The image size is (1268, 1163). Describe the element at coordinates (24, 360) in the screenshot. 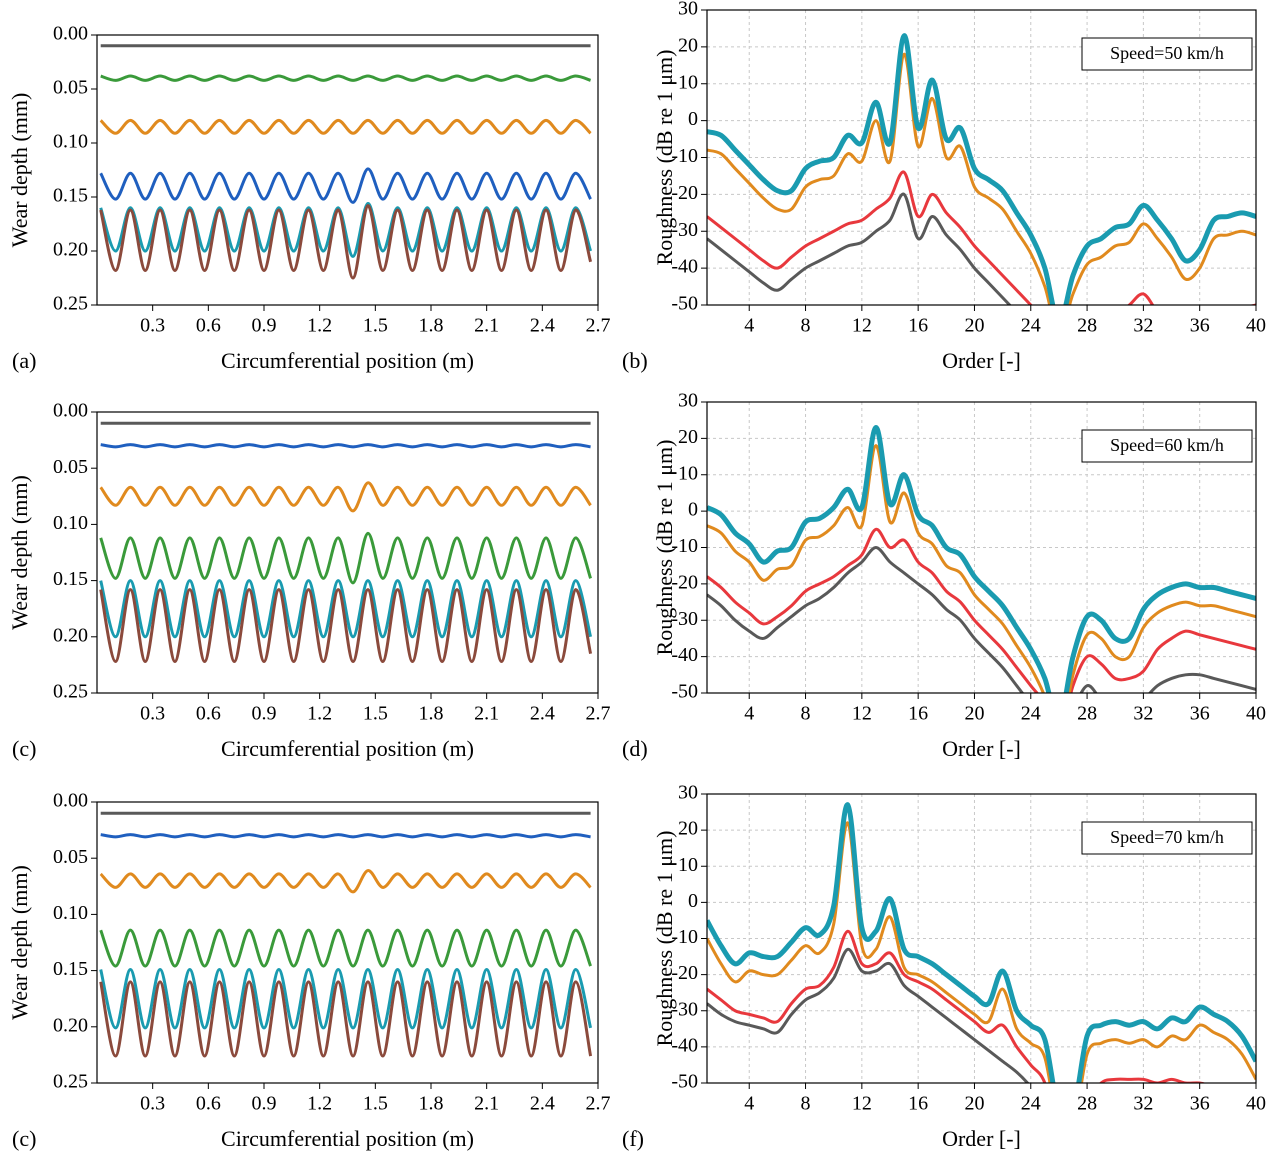

I see `panel-label: (a)` at that location.